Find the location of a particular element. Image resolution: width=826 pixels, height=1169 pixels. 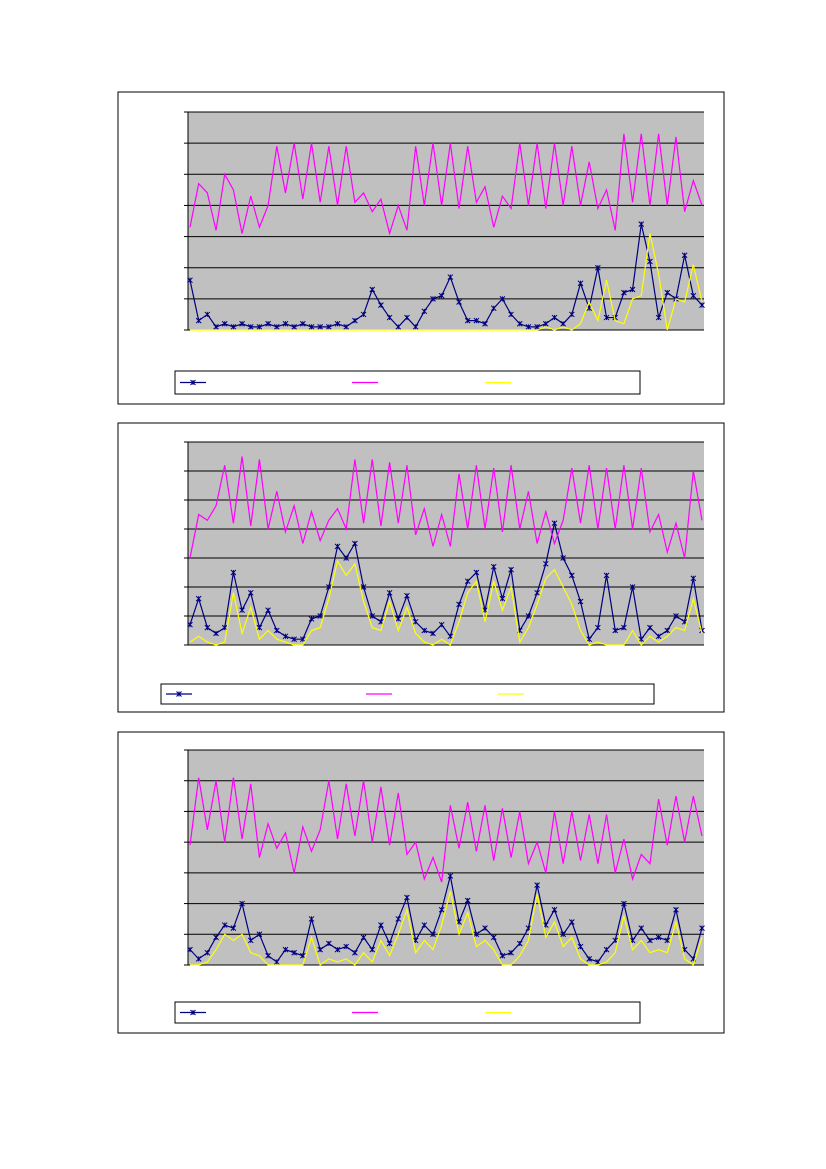

legend is located at coordinates (407, 694).